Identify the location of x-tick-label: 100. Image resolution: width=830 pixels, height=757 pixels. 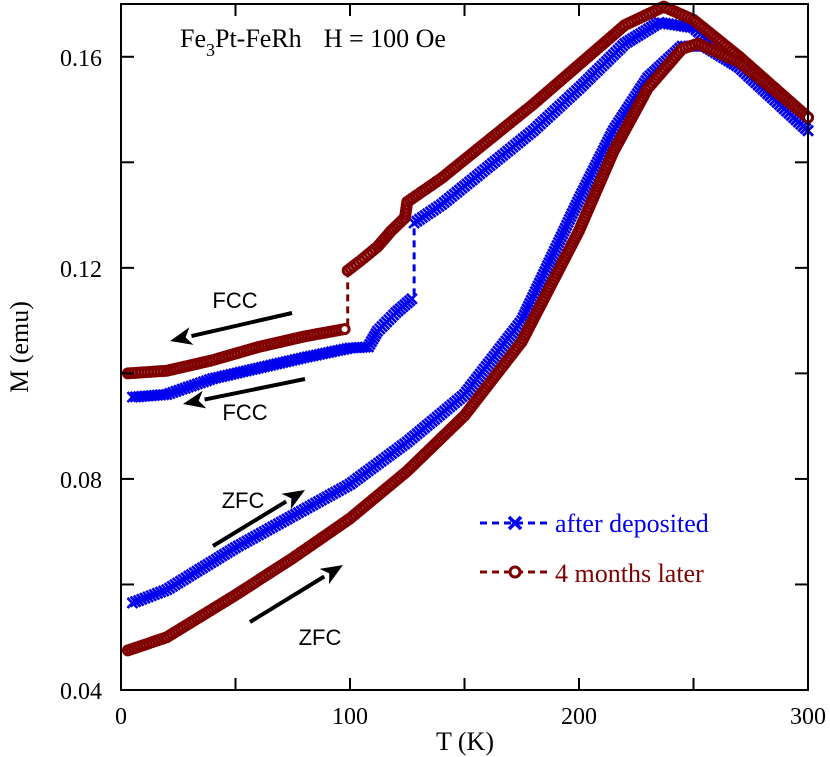
(350, 717).